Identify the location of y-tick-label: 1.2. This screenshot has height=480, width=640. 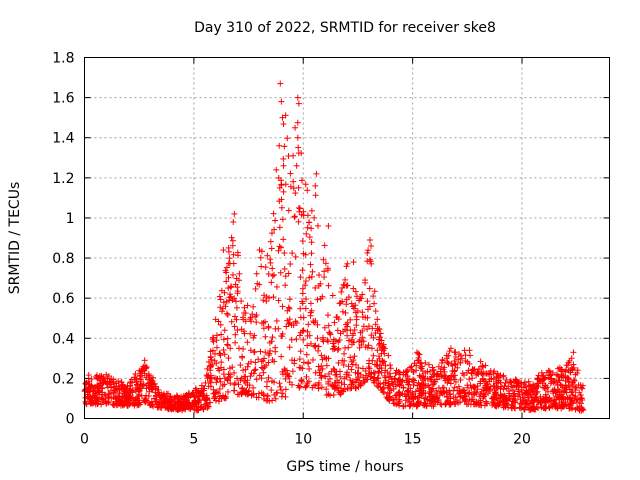
(63, 179).